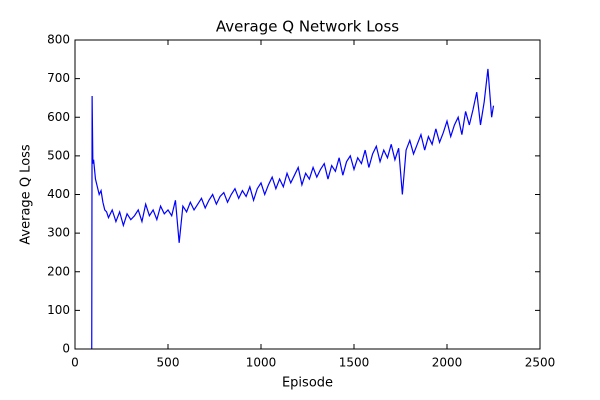 The width and height of the screenshot is (600, 400). I want to click on y-tick-label: 800, so click(58, 40).